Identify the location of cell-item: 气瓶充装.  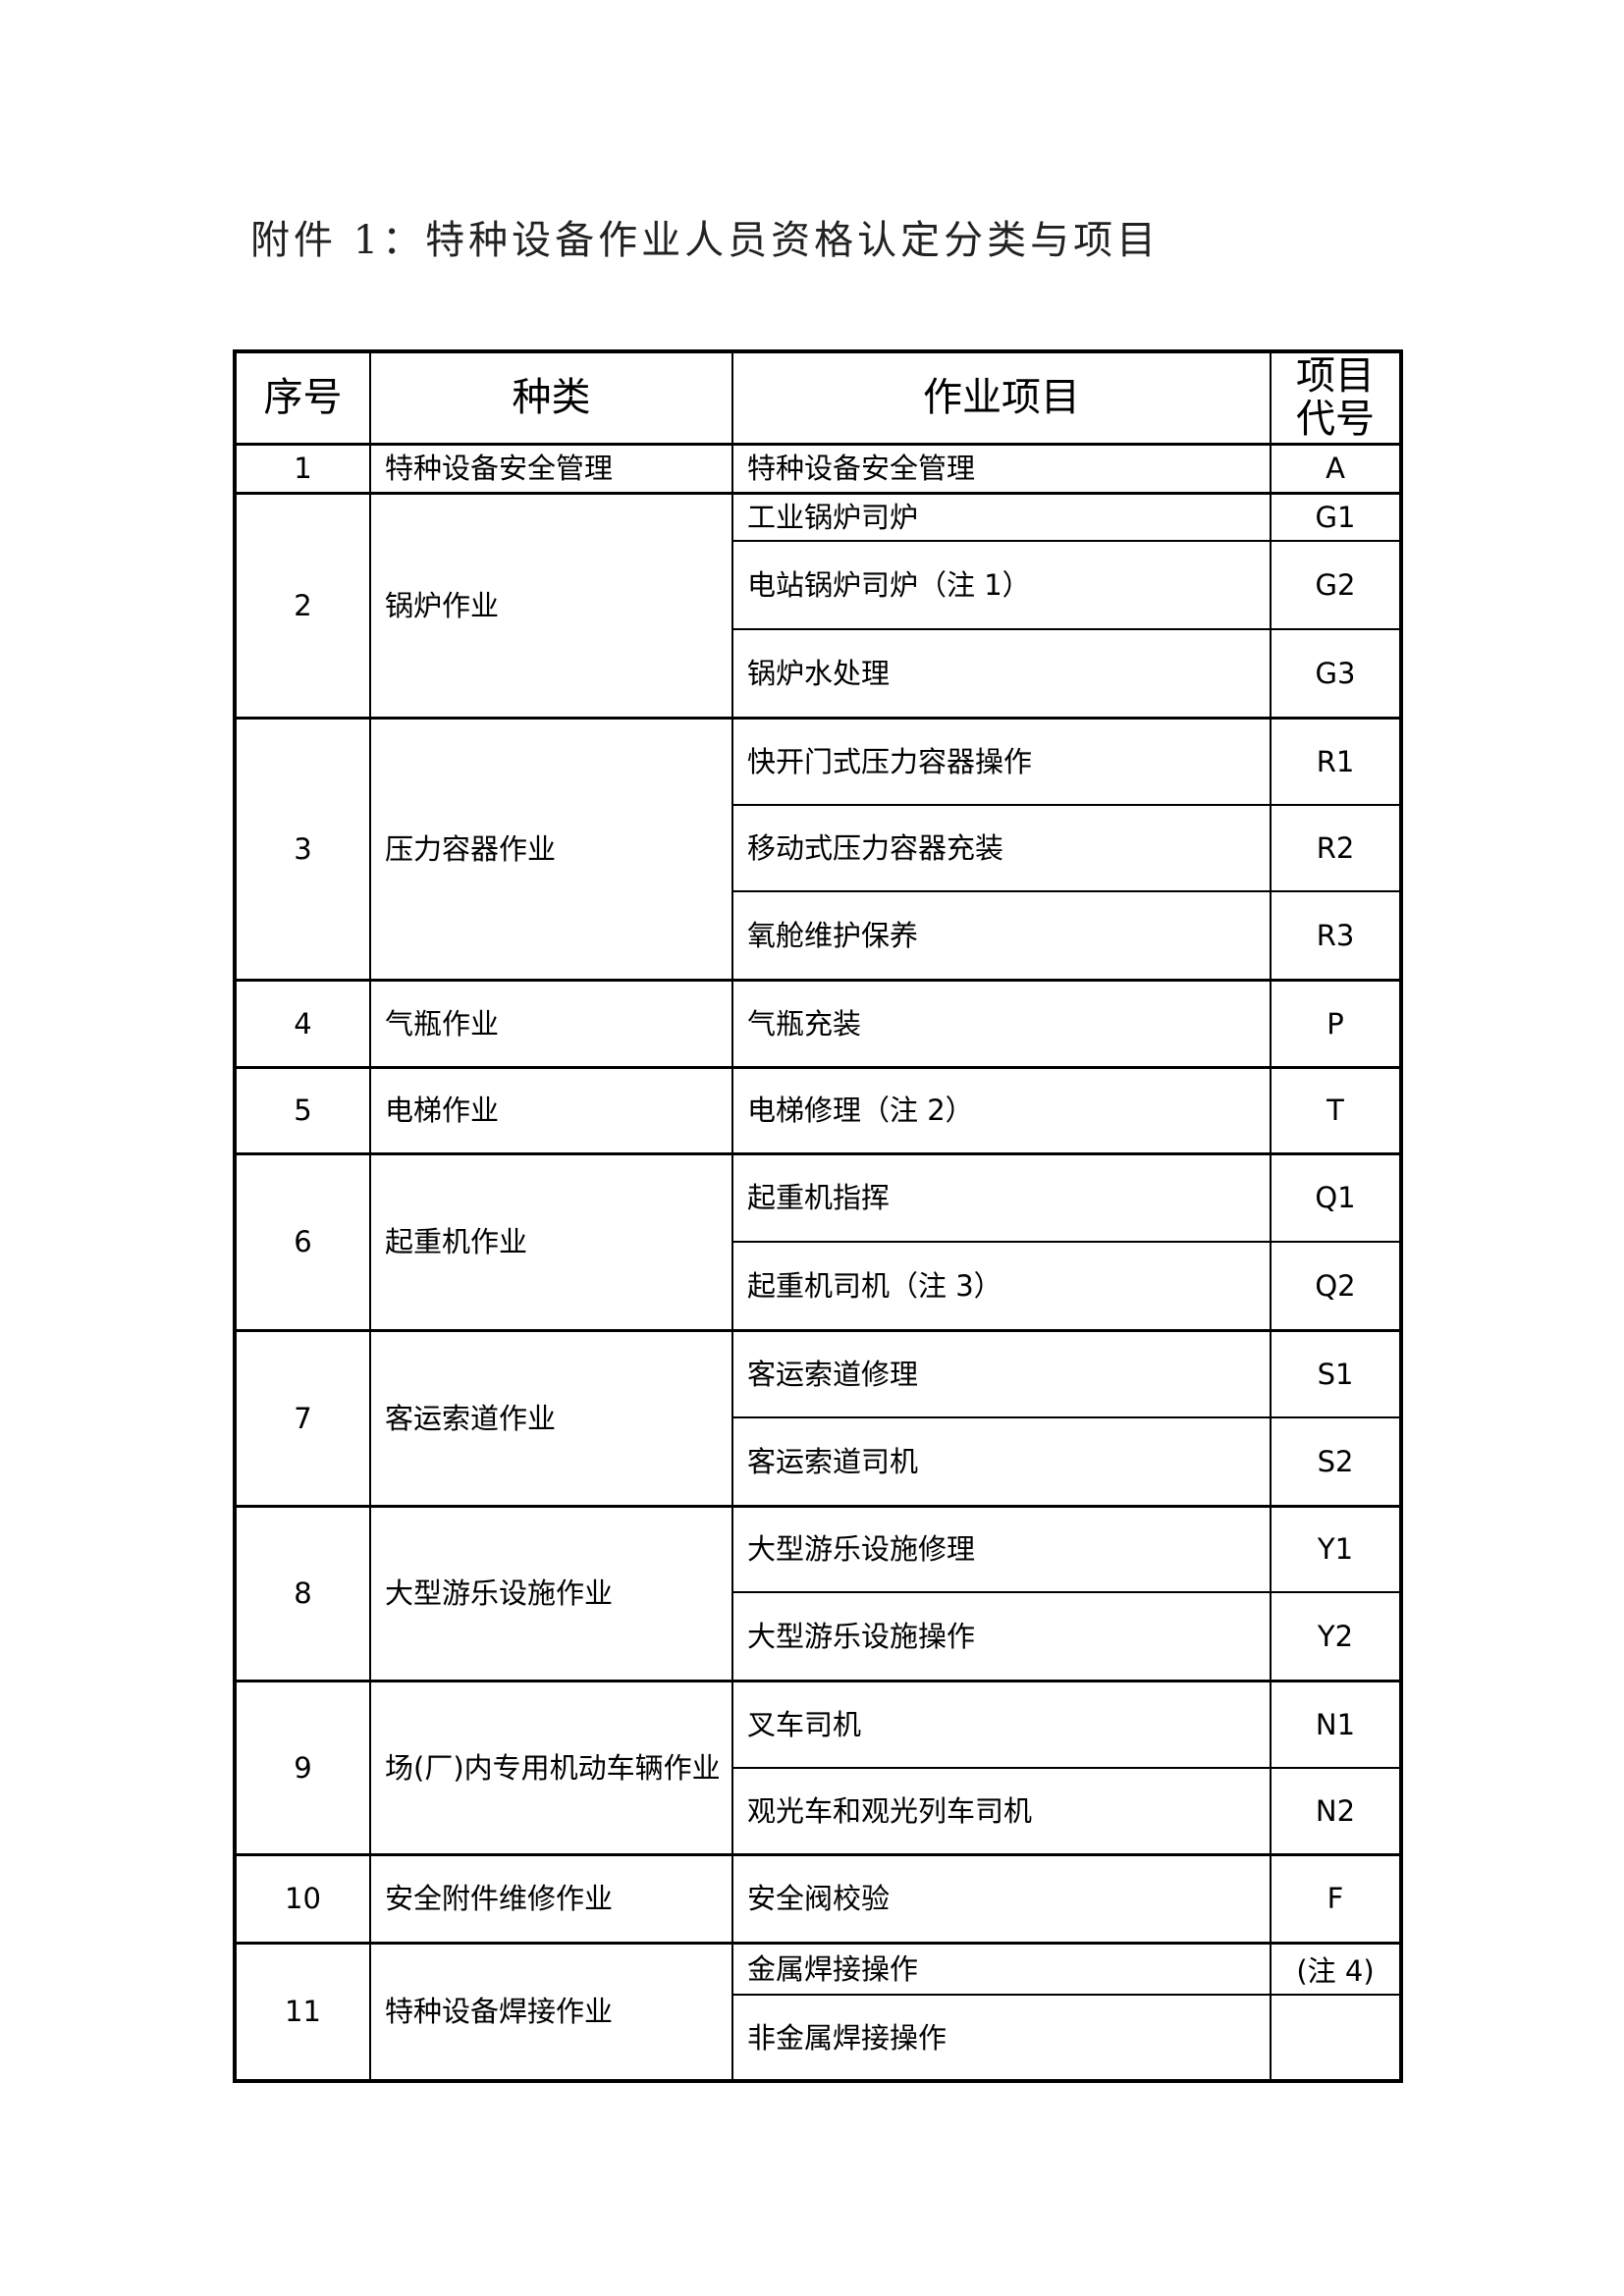
(1001, 1023).